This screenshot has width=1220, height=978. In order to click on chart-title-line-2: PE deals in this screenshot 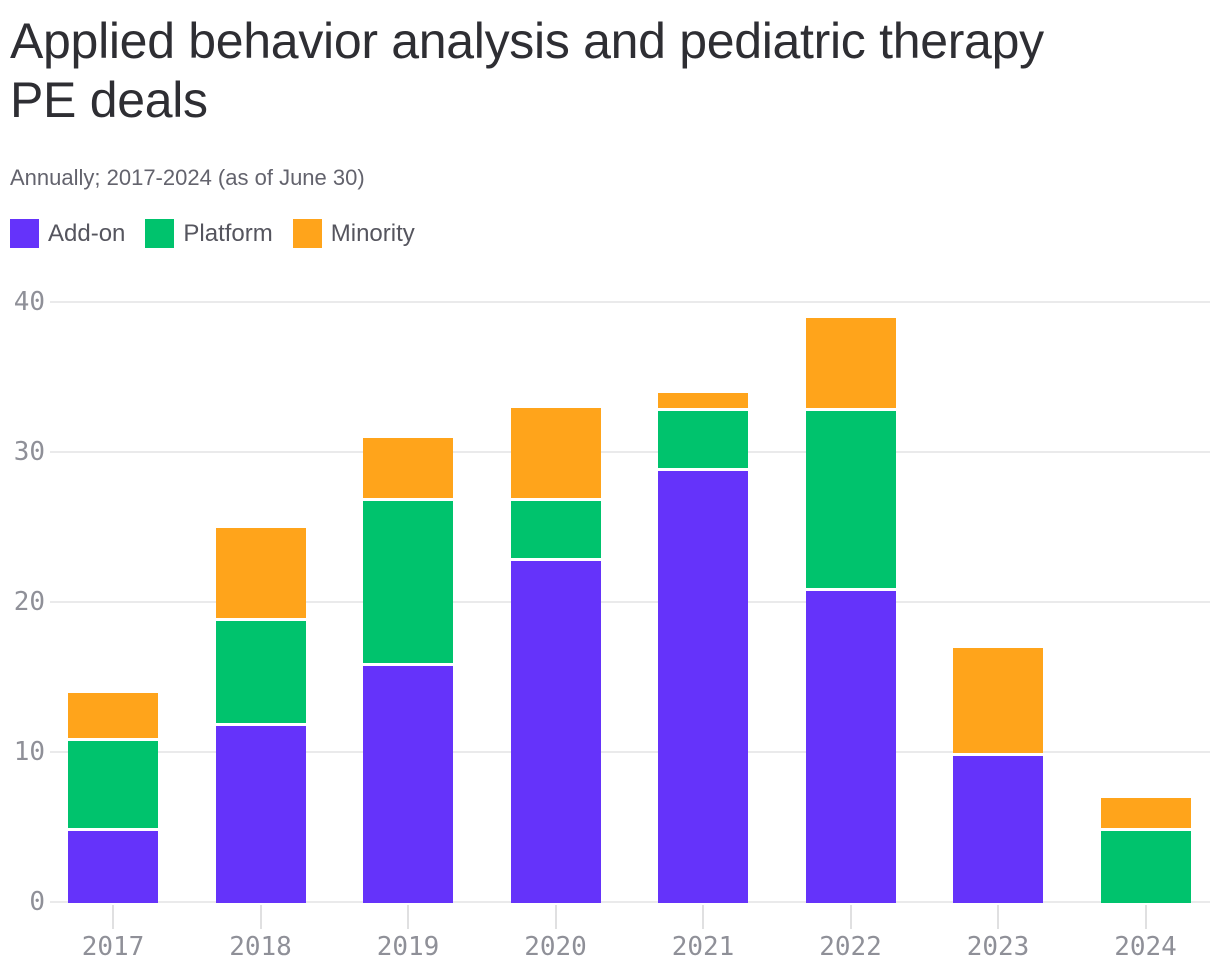, I will do `click(109, 100)`.